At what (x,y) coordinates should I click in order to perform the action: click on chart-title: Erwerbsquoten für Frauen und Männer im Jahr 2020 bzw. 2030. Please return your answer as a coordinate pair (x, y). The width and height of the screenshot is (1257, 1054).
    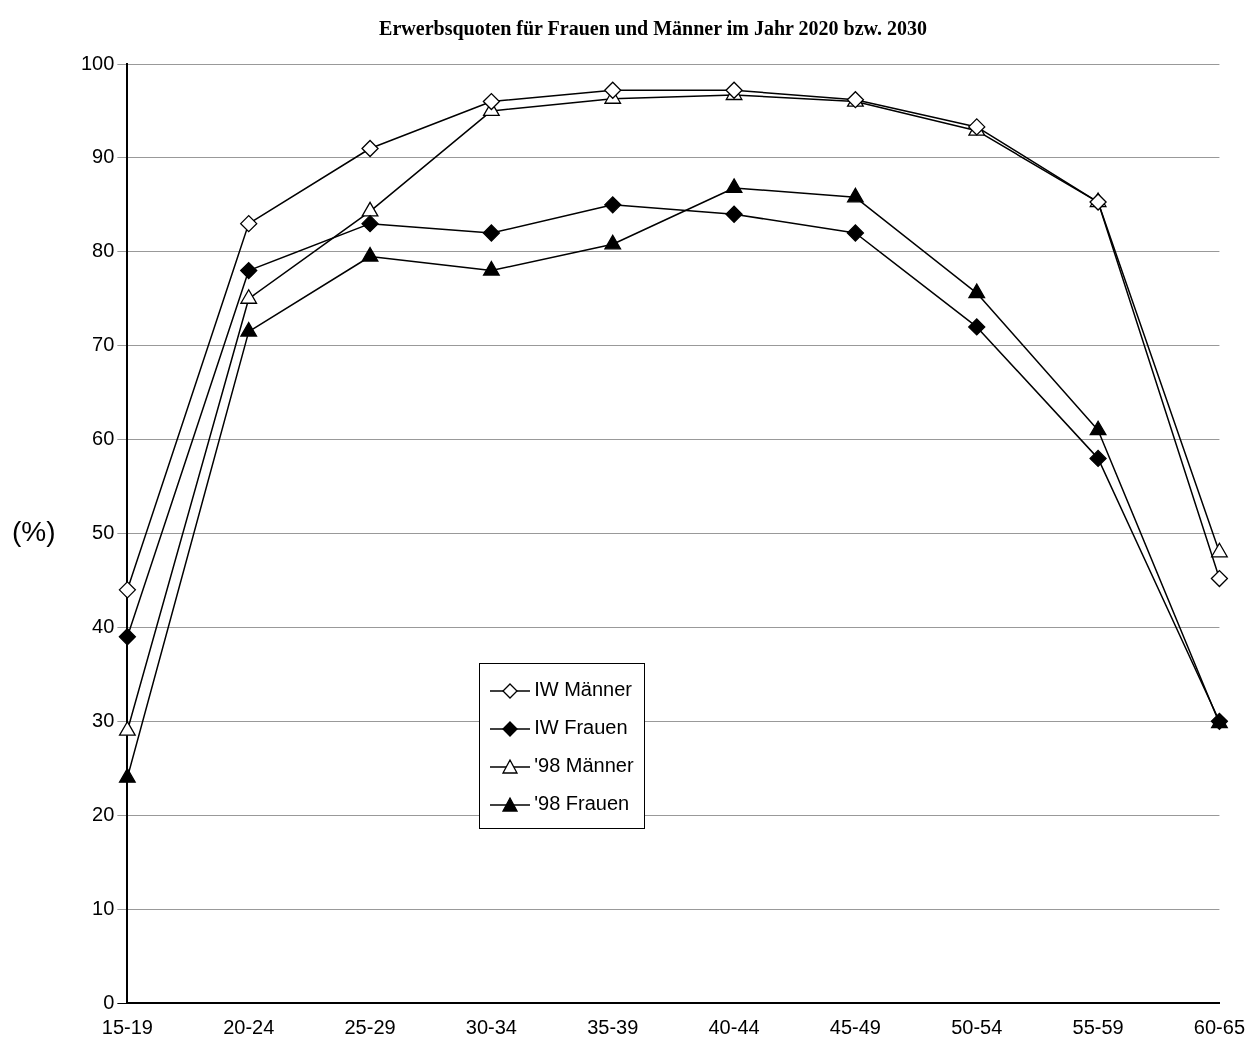
    Looking at the image, I should click on (653, 29).